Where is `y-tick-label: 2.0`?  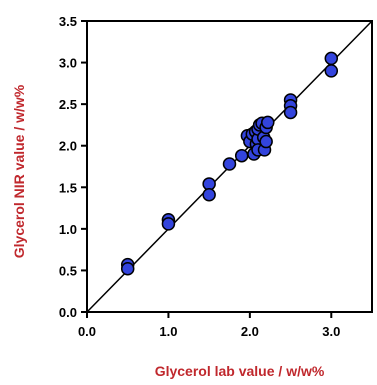
y-tick-label: 2.0 is located at coordinates (68, 146).